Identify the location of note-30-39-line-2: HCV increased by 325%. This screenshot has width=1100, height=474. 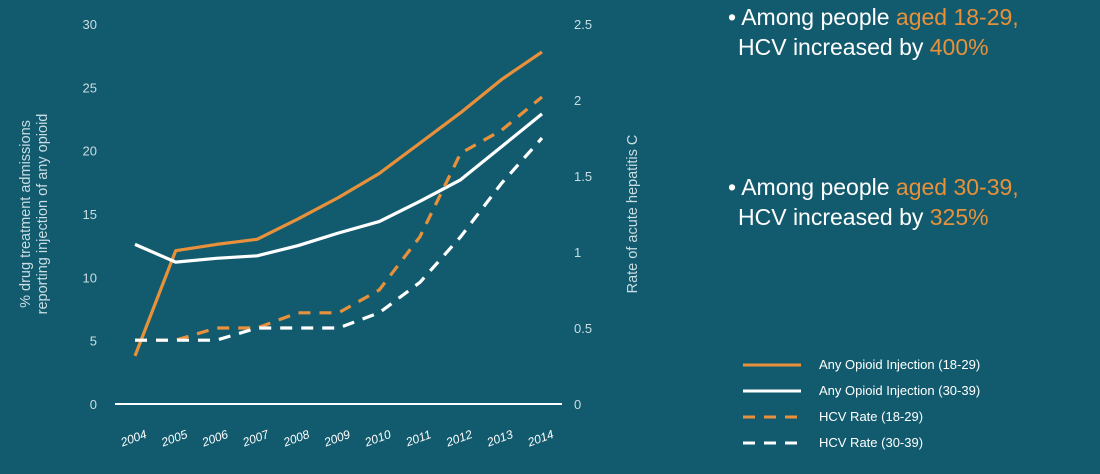
(863, 217).